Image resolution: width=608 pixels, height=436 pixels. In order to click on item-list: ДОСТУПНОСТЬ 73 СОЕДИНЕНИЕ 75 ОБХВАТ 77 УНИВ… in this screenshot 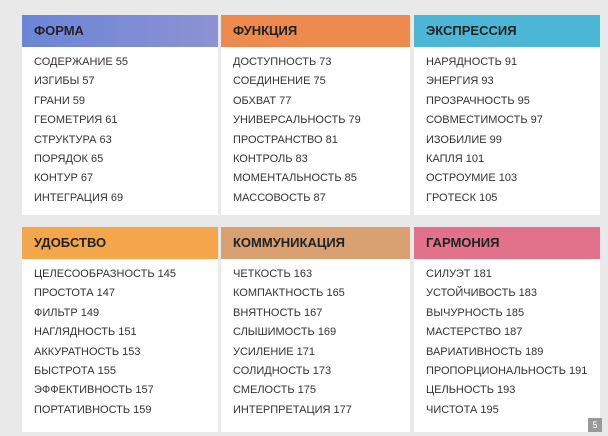, I will do `click(315, 127)`.